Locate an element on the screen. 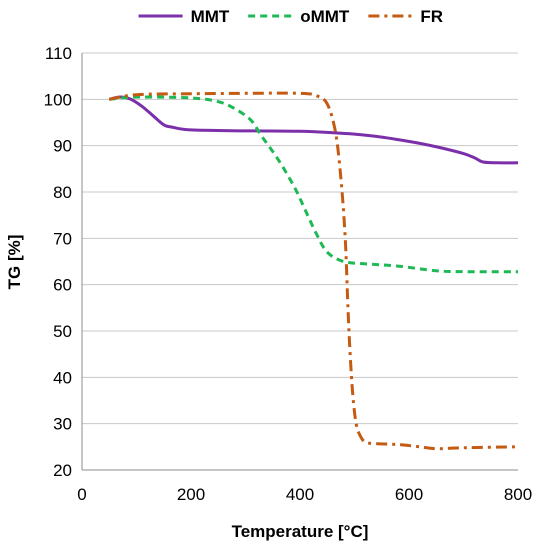 This screenshot has height=550, width=540. y-tick-label: 110 is located at coordinates (58, 53).